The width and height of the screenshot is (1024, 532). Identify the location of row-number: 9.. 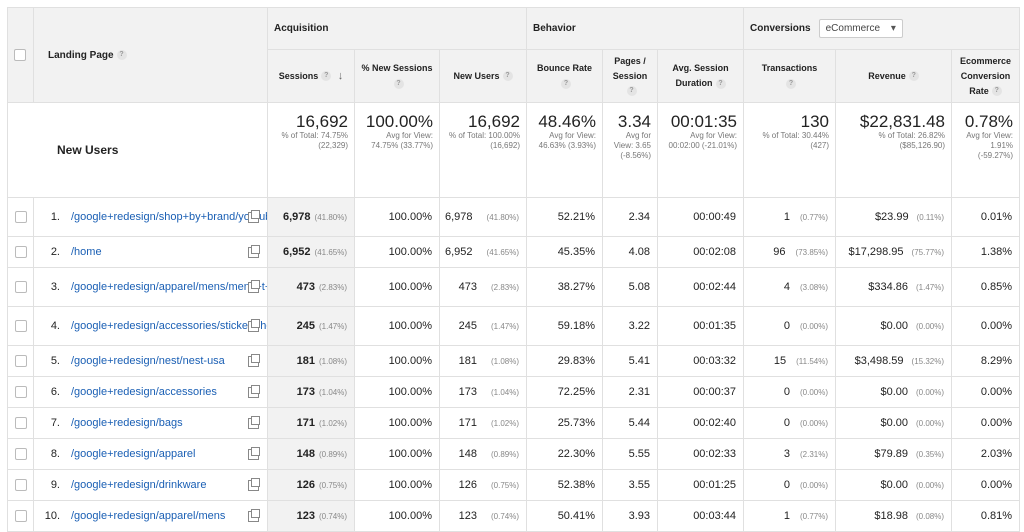
(55, 485).